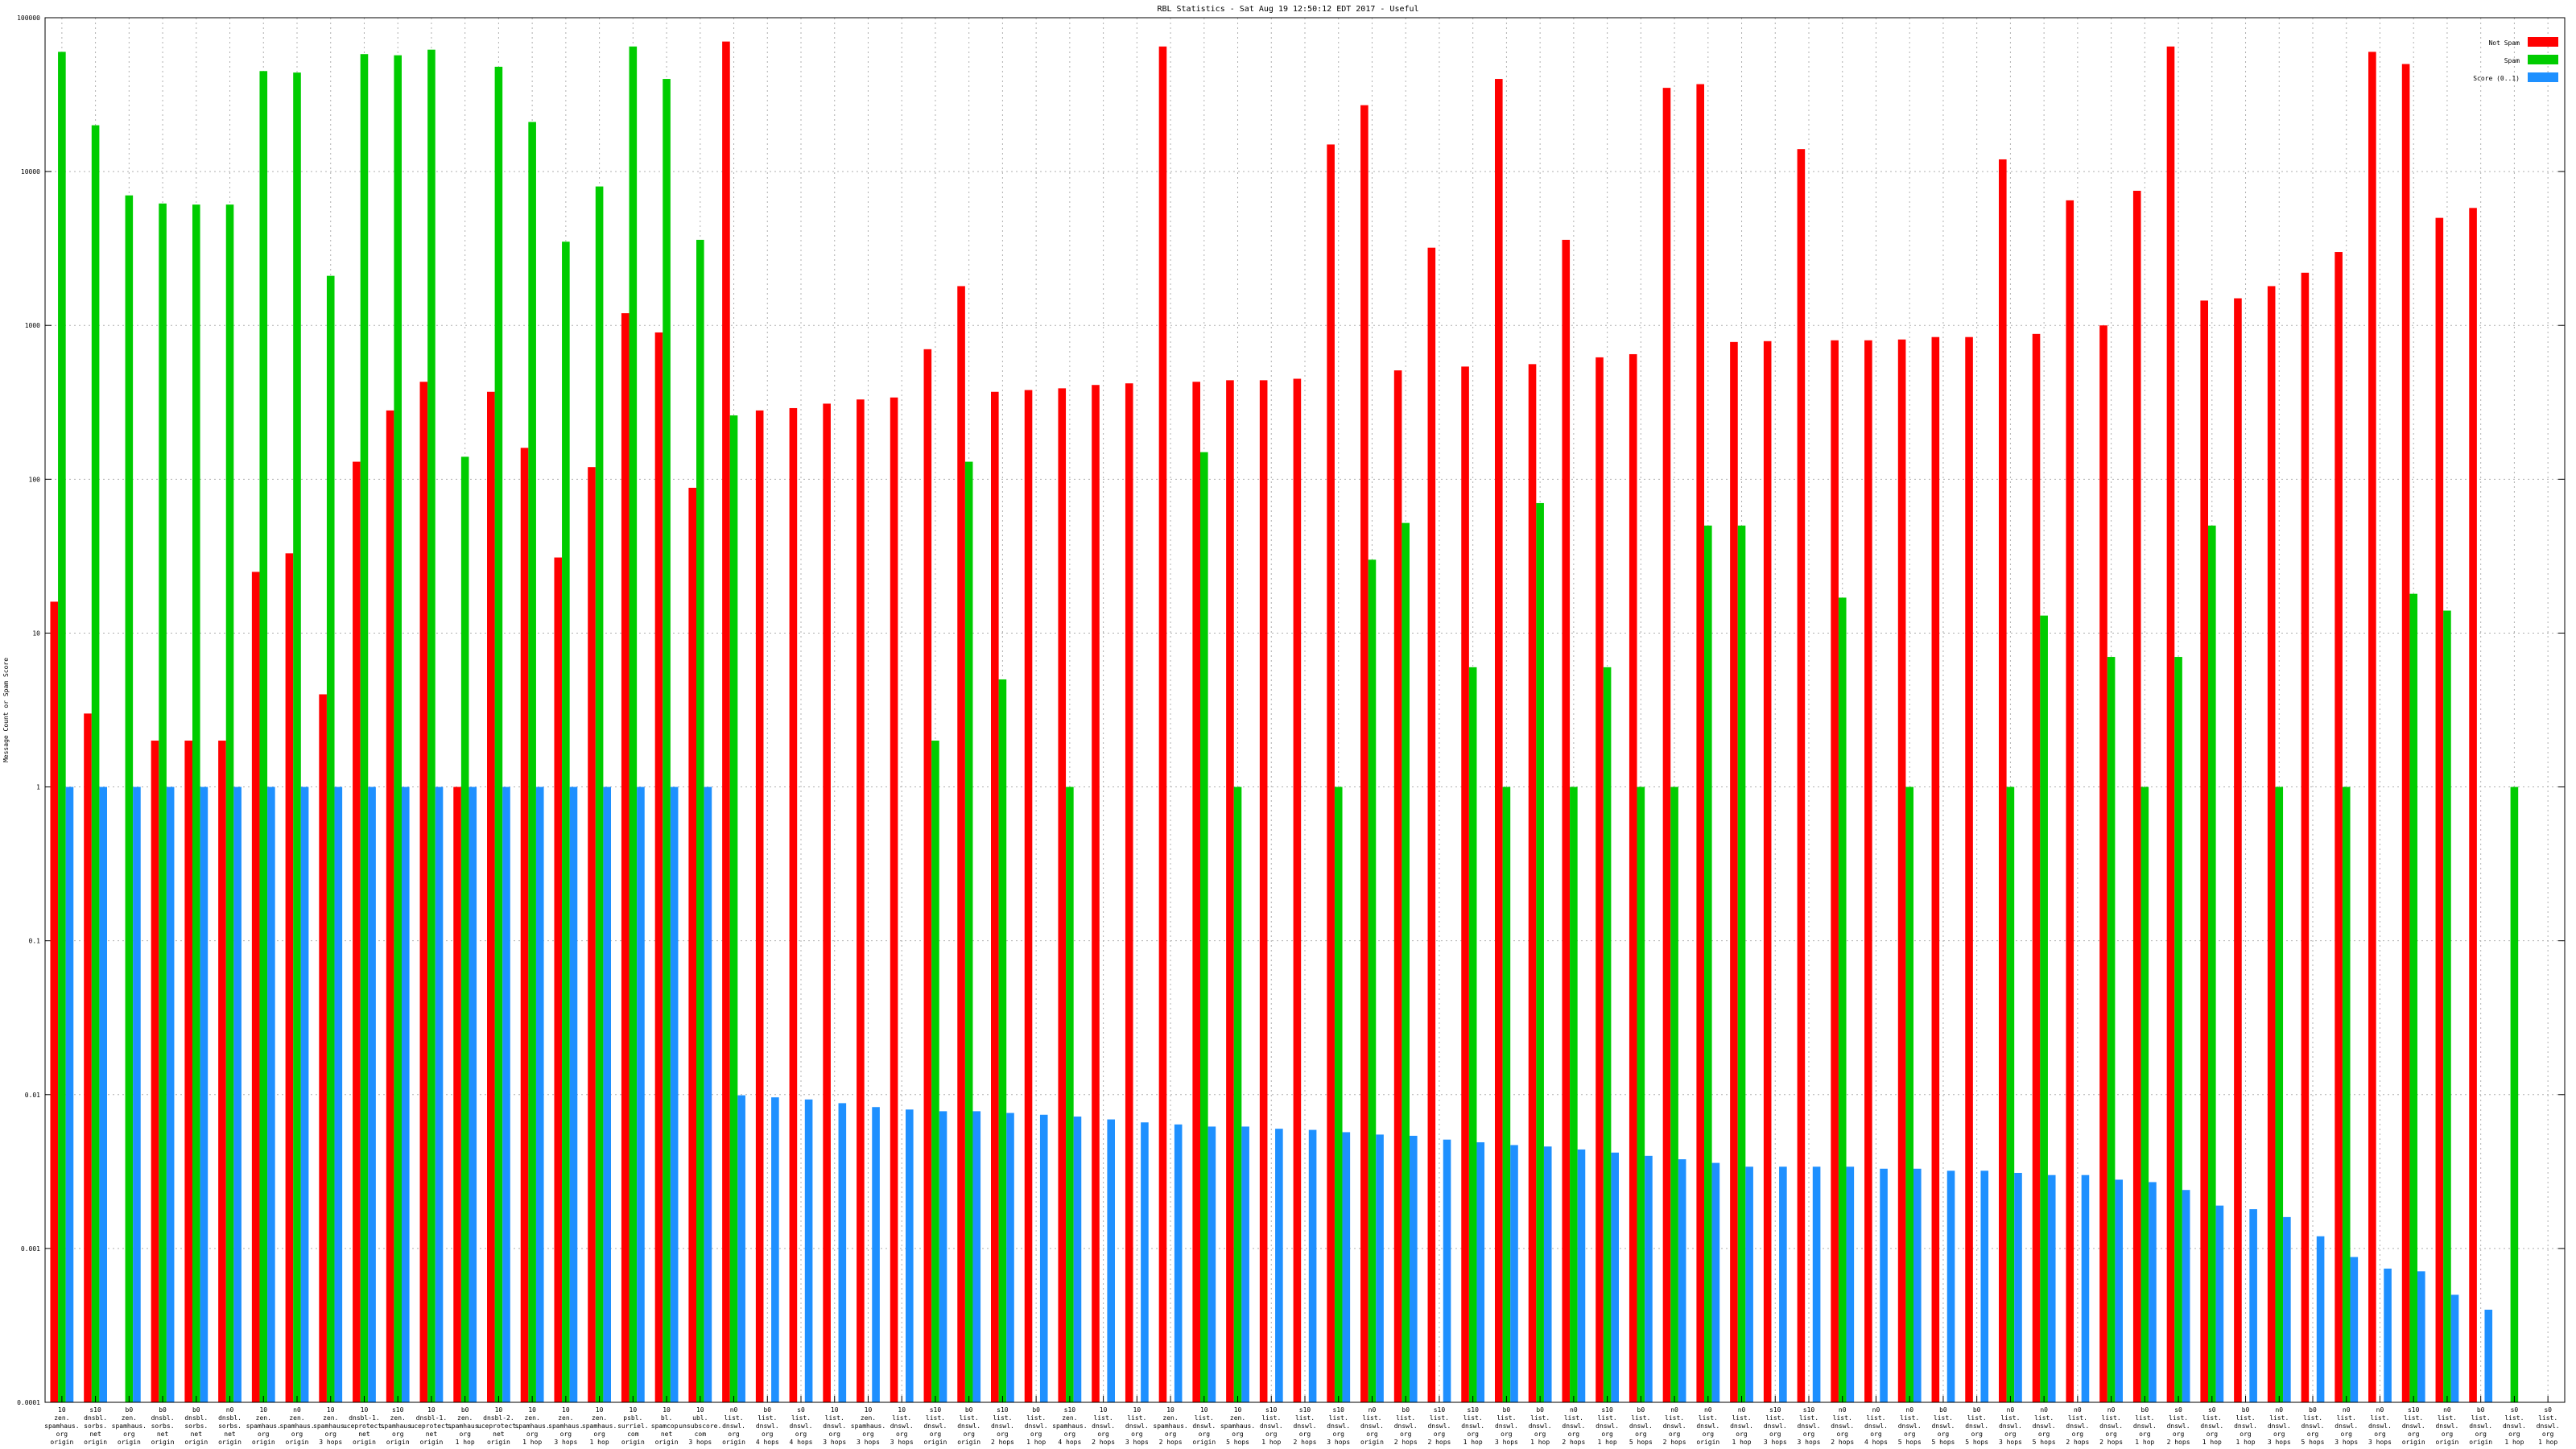 This screenshot has width=2576, height=1449. I want to click on y-tick-label: 0.1, so click(35, 941).